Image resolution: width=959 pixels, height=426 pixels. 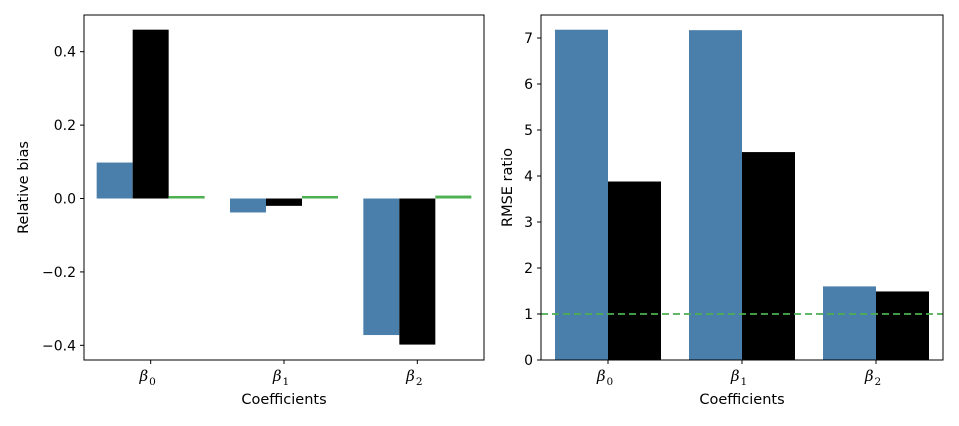 I want to click on y-tick-label: −0.4, so click(x=59, y=346).